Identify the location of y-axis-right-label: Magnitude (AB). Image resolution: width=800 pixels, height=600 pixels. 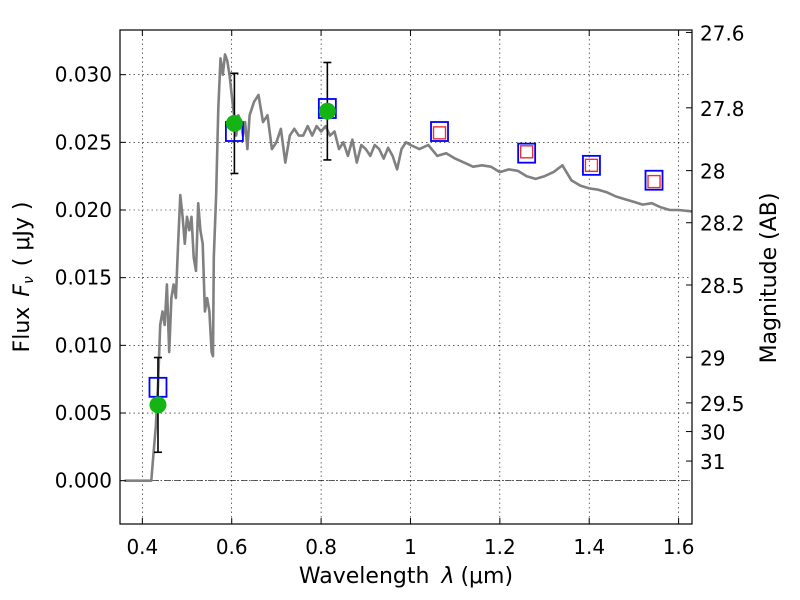
(769, 278).